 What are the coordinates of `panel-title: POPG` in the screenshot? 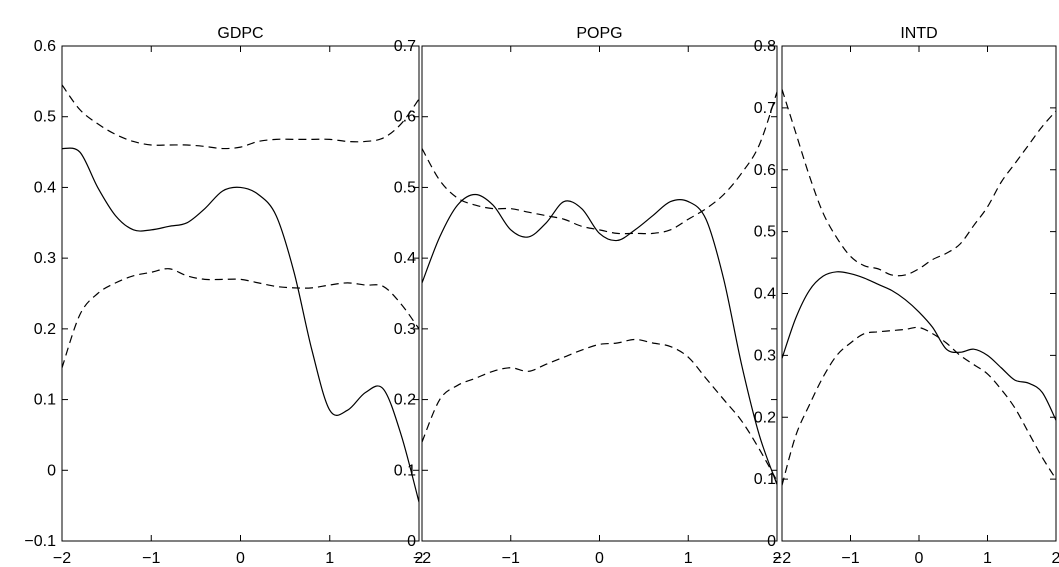 It's located at (599, 33).